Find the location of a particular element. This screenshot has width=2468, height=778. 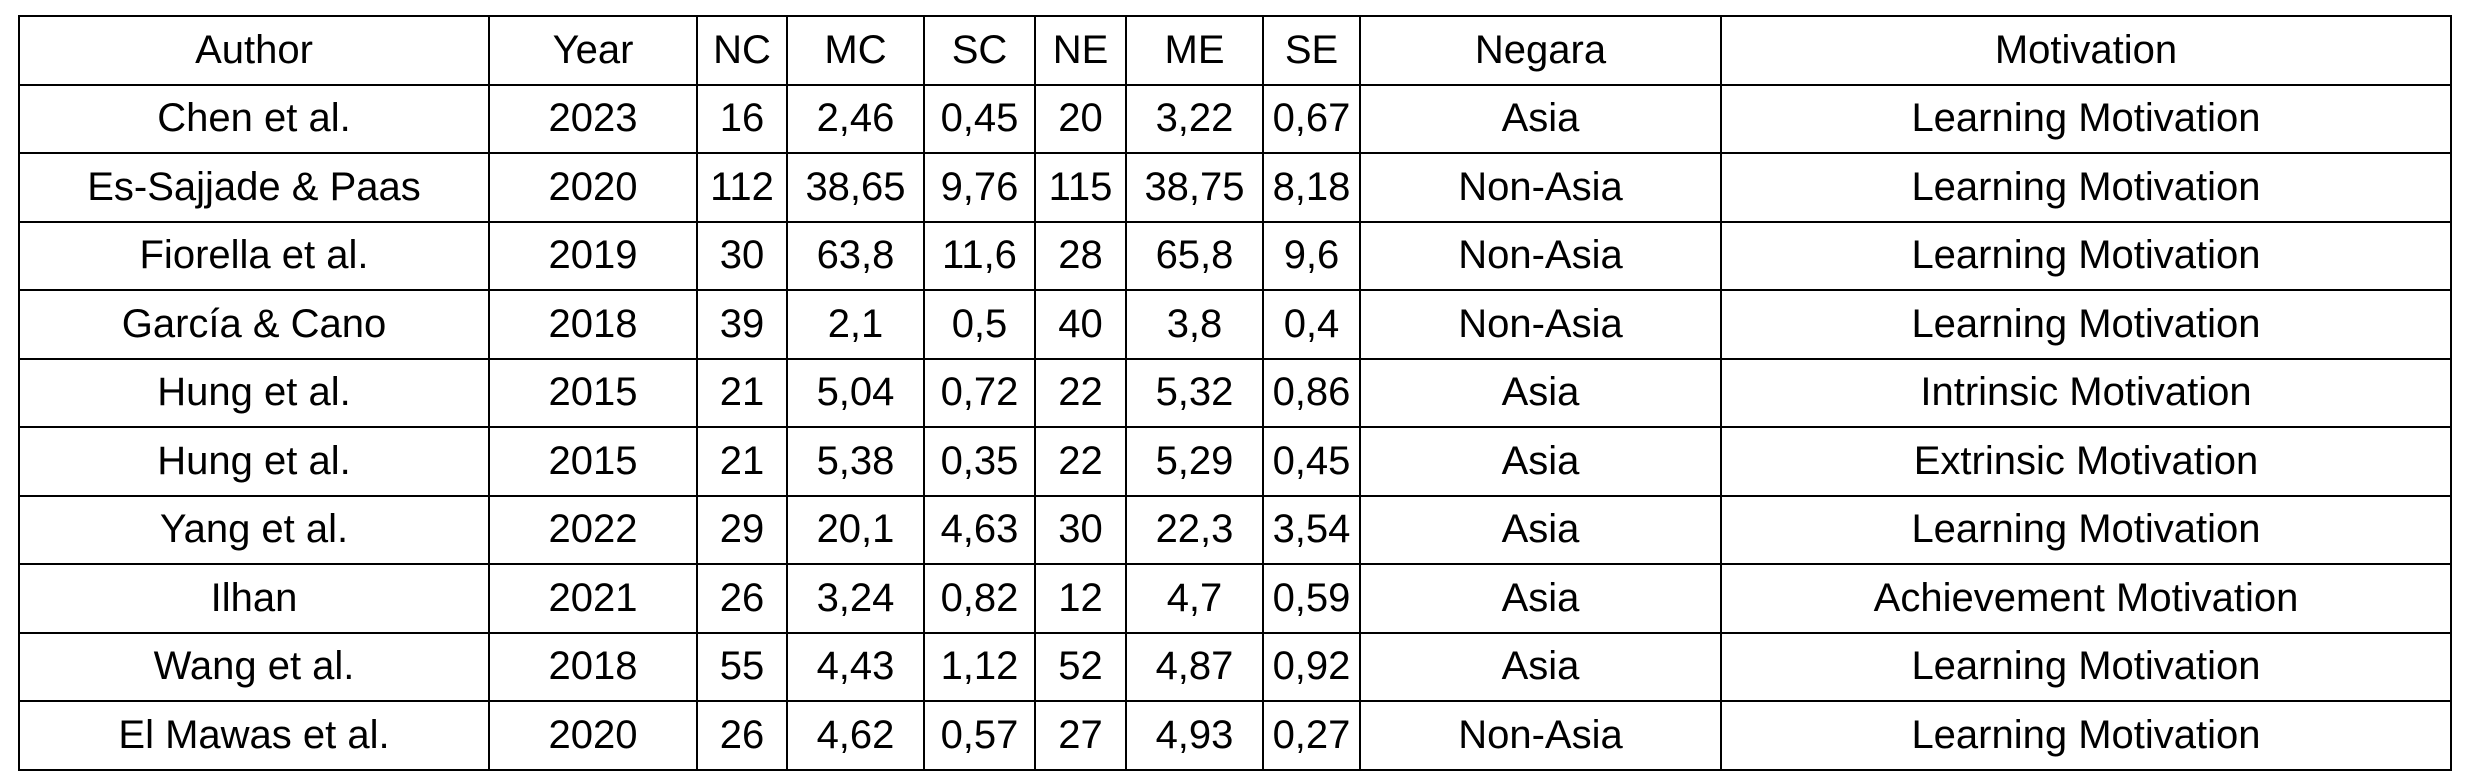

cell-sc: 4,63 is located at coordinates (979, 529).